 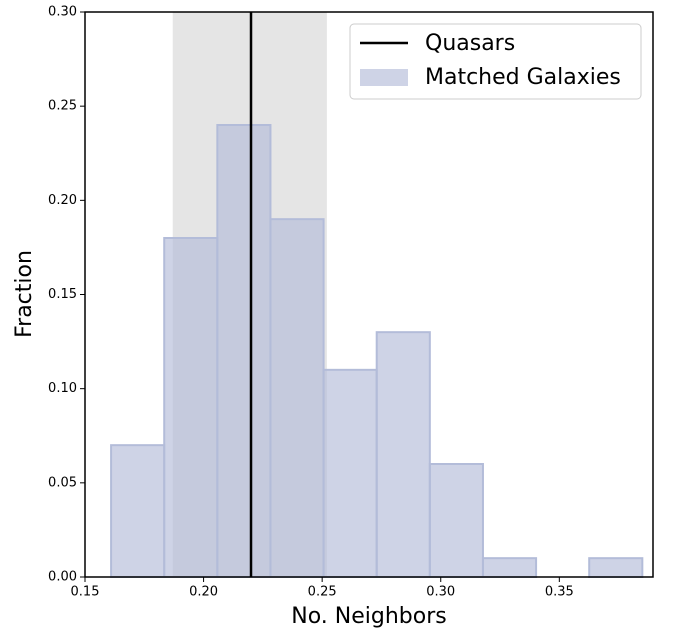 I want to click on legend-label: Matched Galaxies, so click(x=523, y=77).